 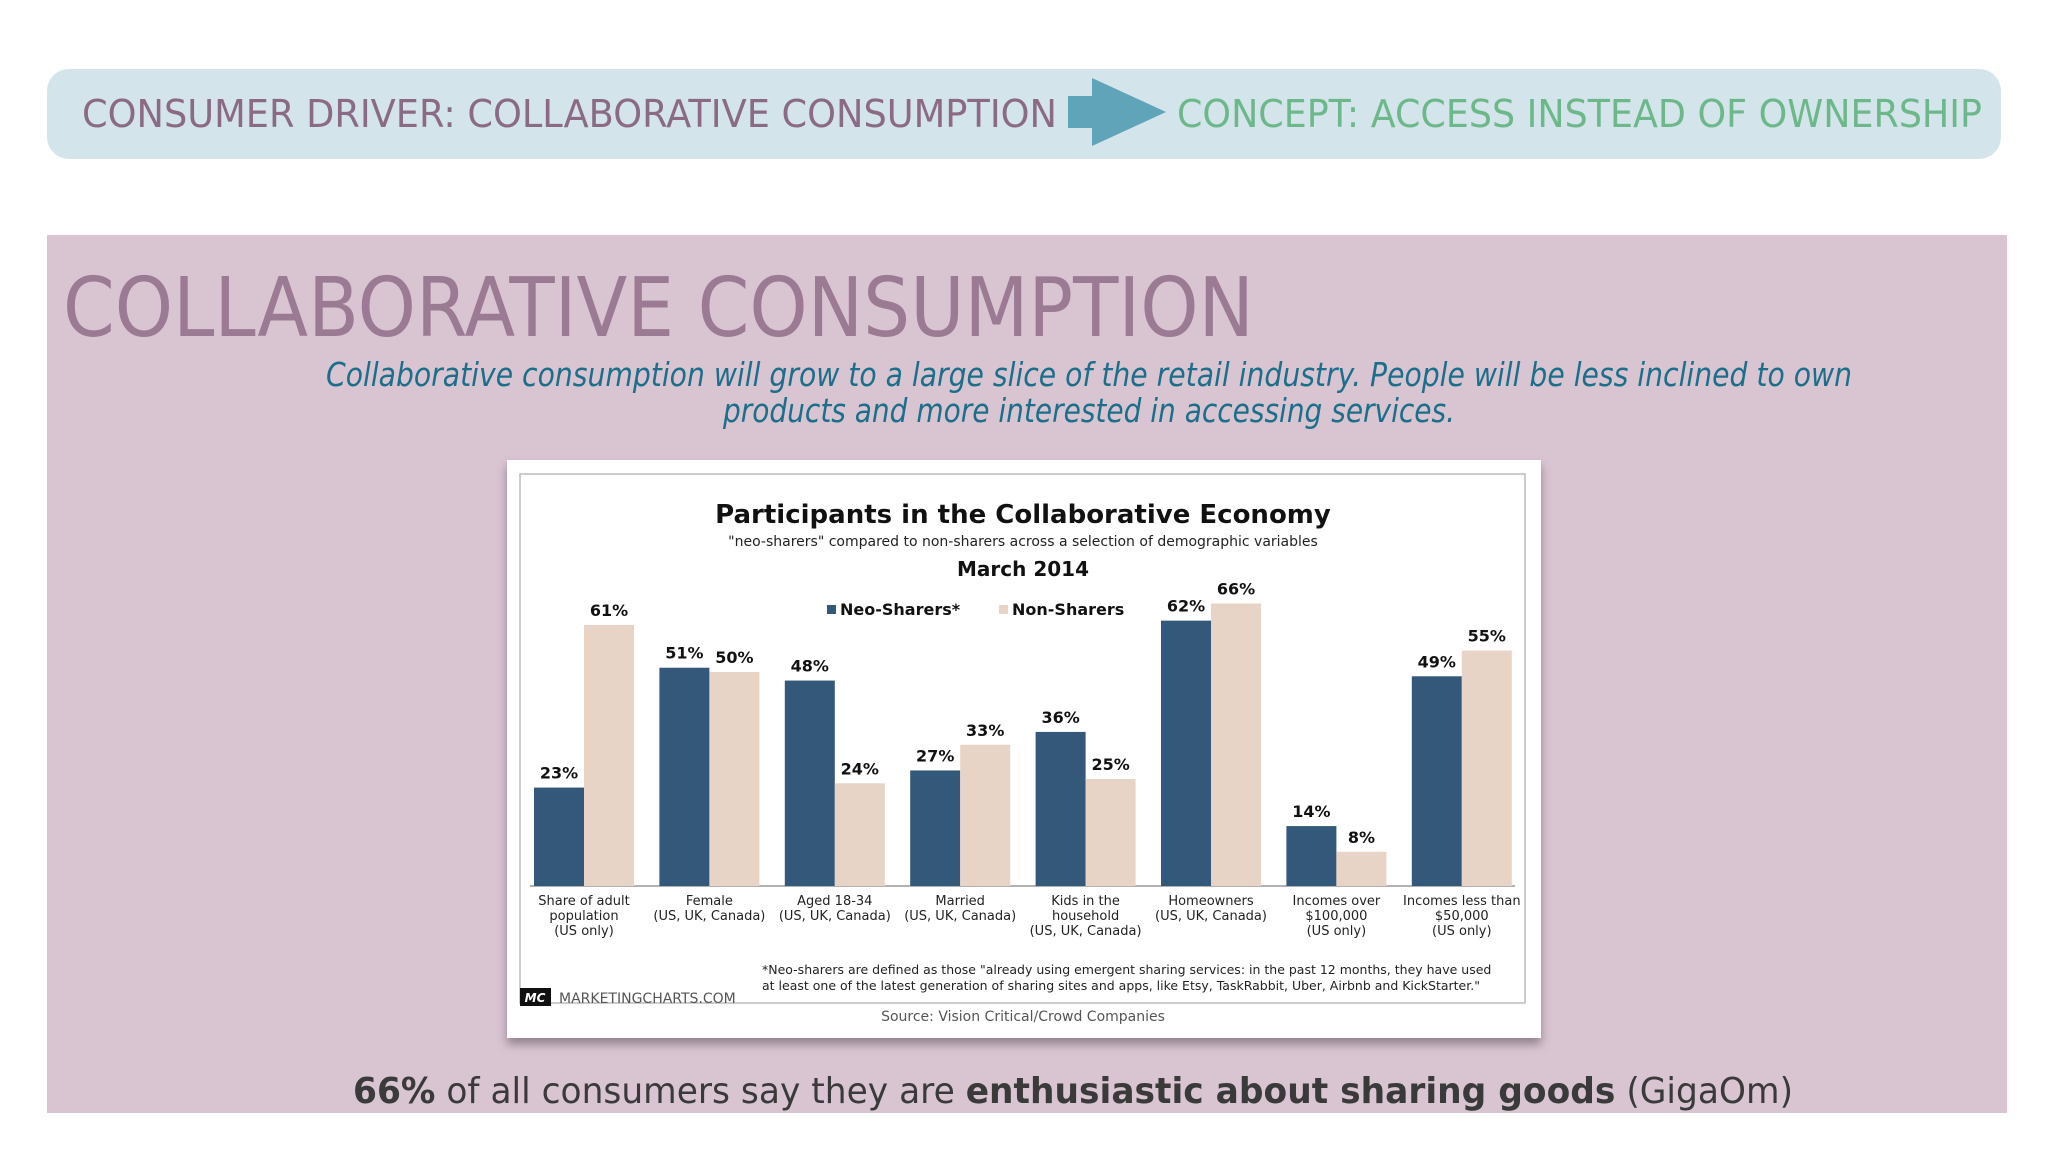 I want to click on x-label-box: Incomes over $100,000 (US only), so click(x=1336, y=916).